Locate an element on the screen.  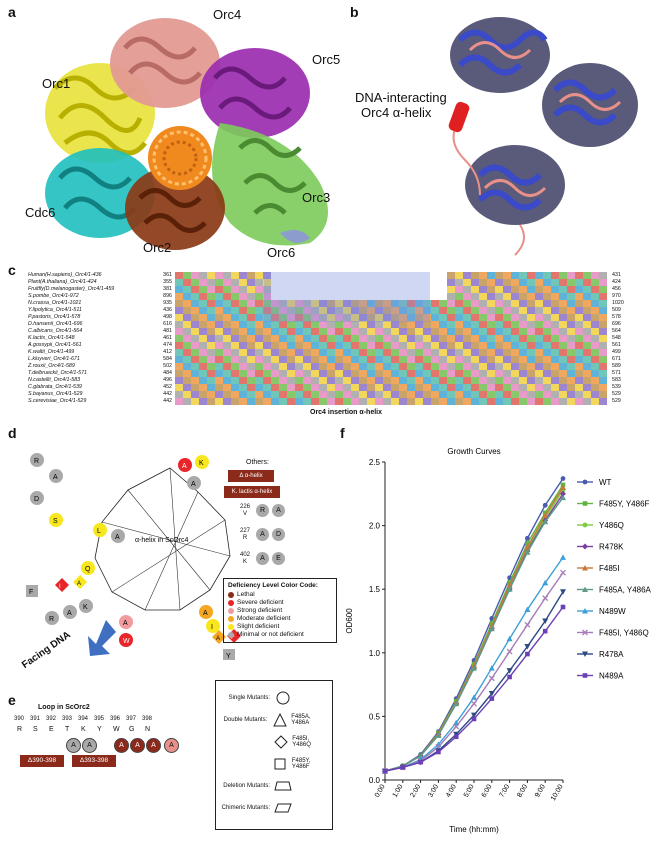
species-name: C.albicans_Orc4/1-564 is located at coordinates (55, 331).